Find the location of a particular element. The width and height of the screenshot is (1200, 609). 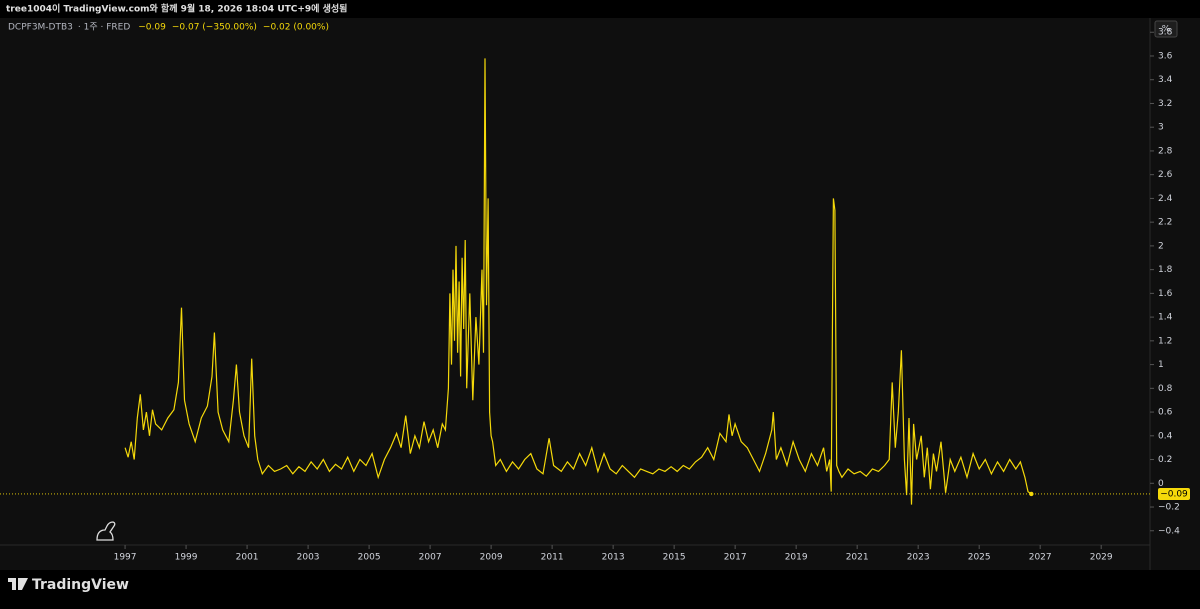

legend-value: −0.09 is located at coordinates (152, 28).